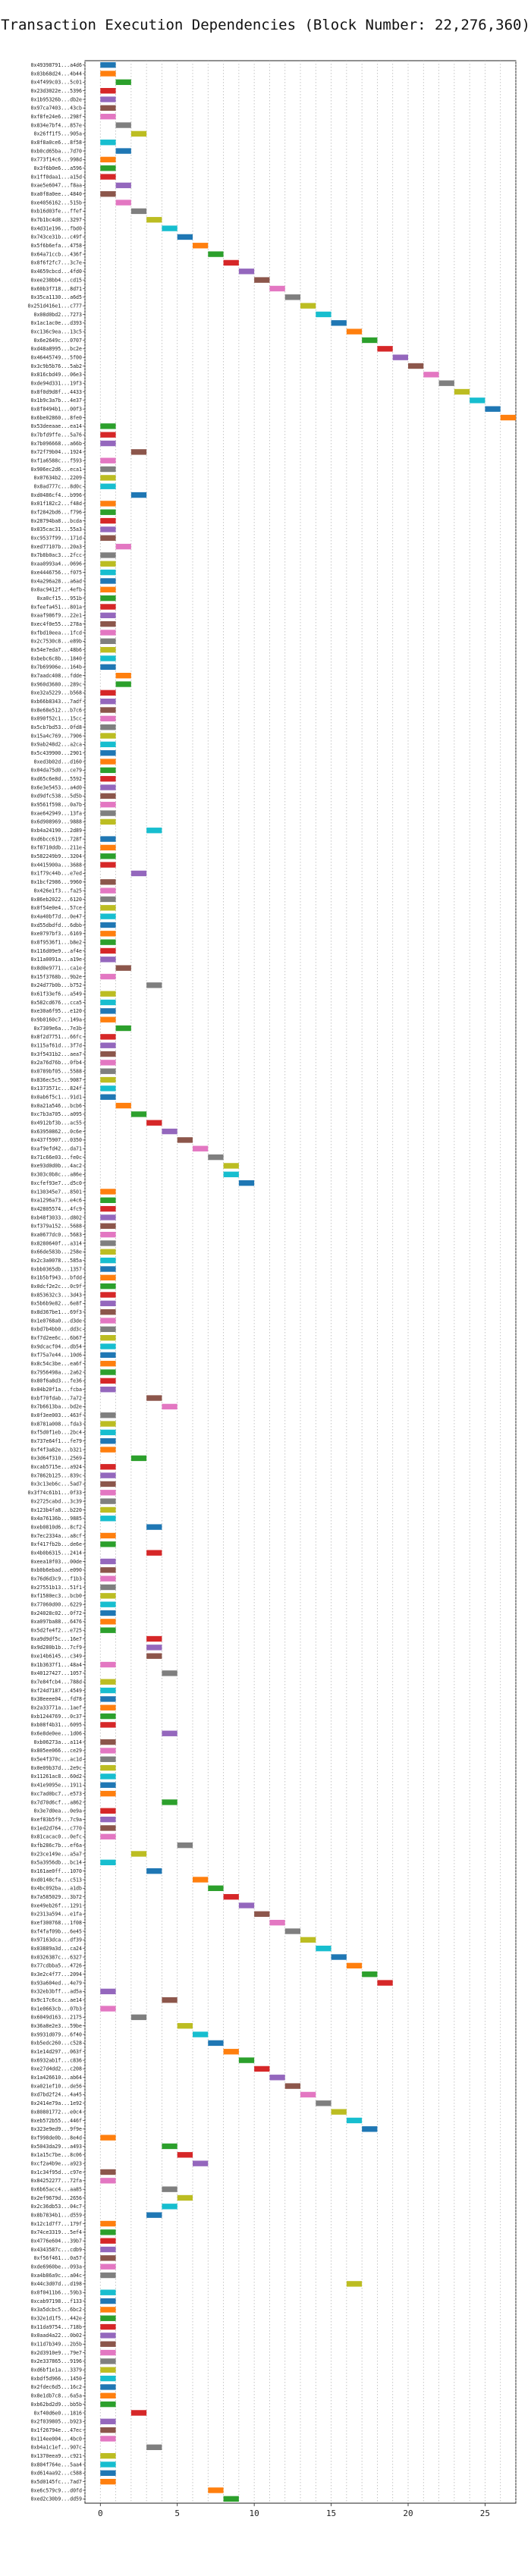 The image size is (531, 2576). Describe the element at coordinates (57, 985) in the screenshot. I see `y-tick-label: 0x24d77b0b...b752` at that location.